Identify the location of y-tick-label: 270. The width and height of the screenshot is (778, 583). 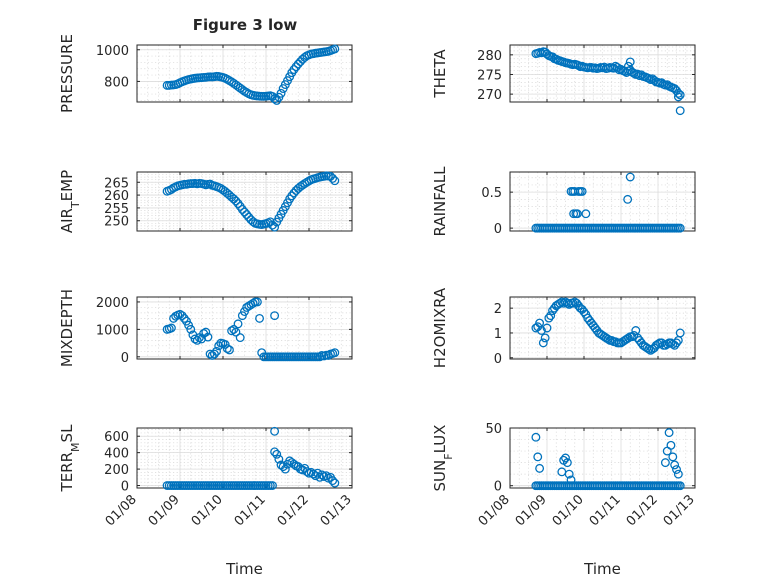
(489, 95).